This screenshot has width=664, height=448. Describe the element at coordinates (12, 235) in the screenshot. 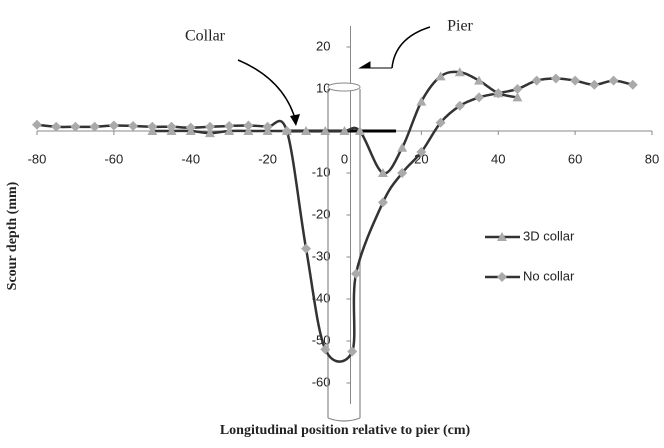

I see `y-axis-label: Scour depth (mm)` at that location.